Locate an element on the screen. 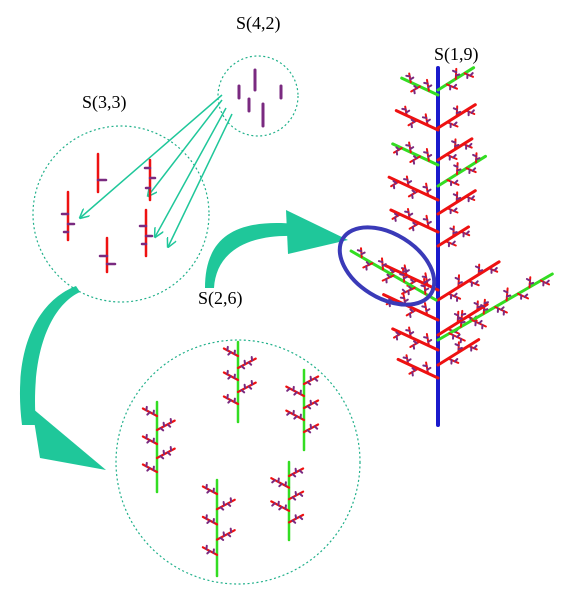  s26-plant is located at coordinates (218, 528).